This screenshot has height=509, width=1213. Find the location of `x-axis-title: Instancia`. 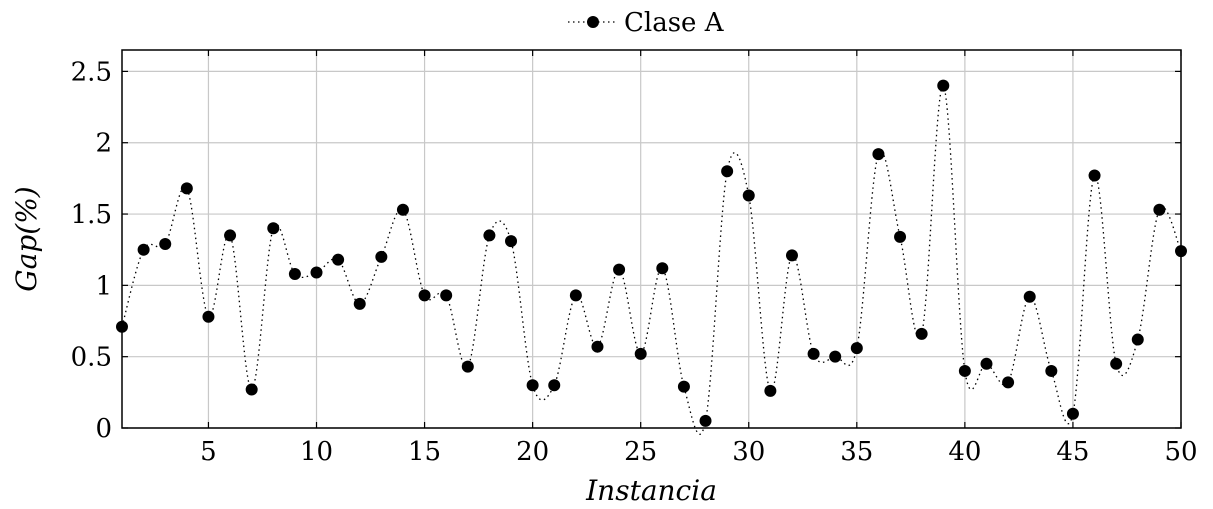

x-axis-title: Instancia is located at coordinates (651, 490).